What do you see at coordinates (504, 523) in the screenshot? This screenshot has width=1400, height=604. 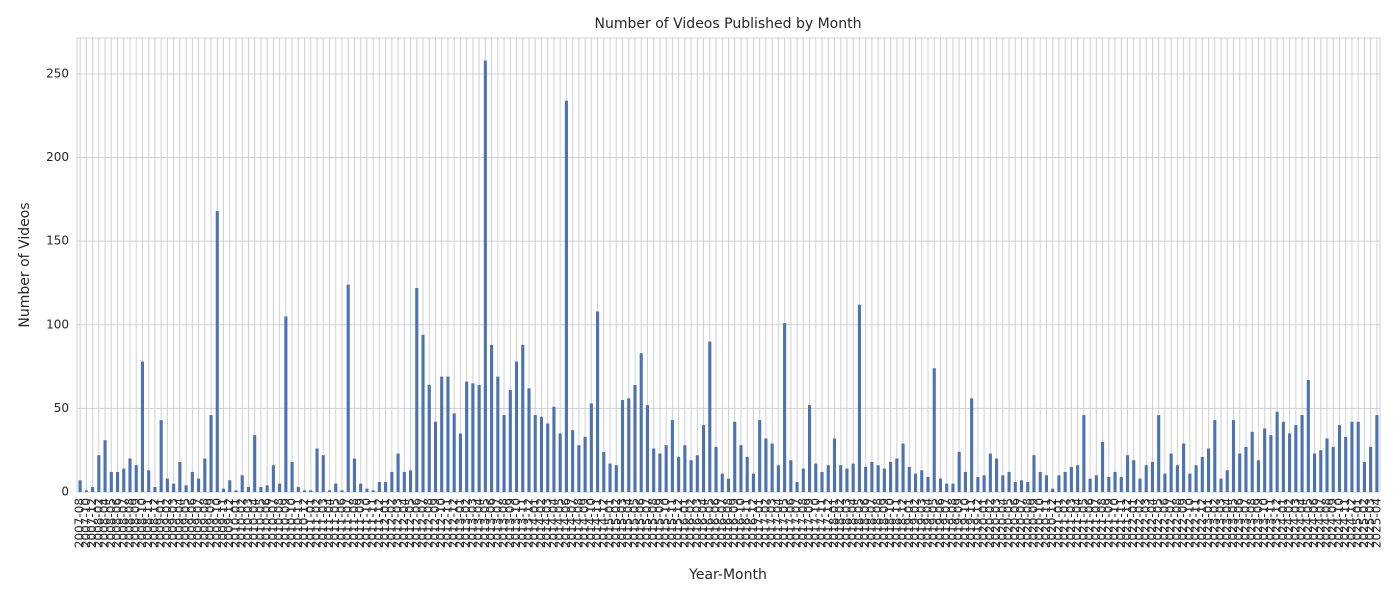 I see `x-tick-label: 2013-08` at bounding box center [504, 523].